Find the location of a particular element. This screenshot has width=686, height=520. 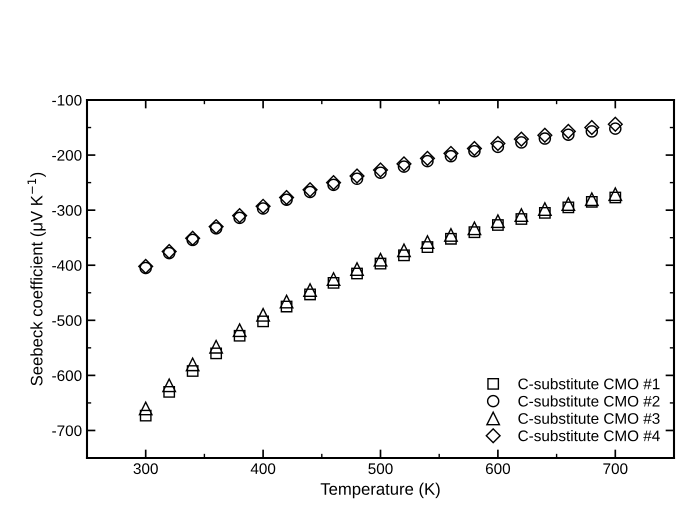

y-tick-label: -500 is located at coordinates (67, 320).